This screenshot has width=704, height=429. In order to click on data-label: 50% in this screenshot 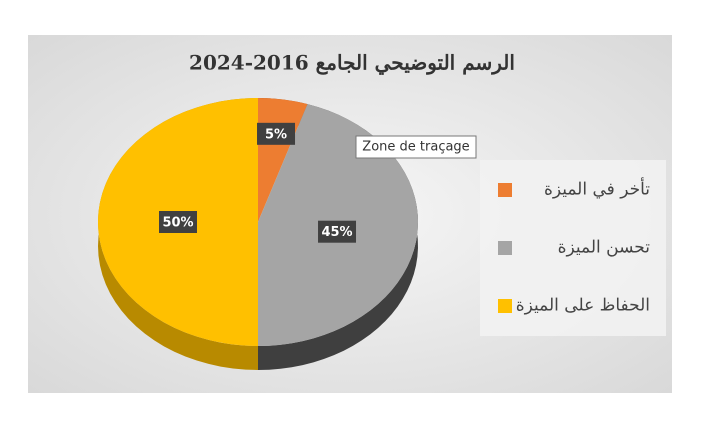, I will do `click(177, 223)`.